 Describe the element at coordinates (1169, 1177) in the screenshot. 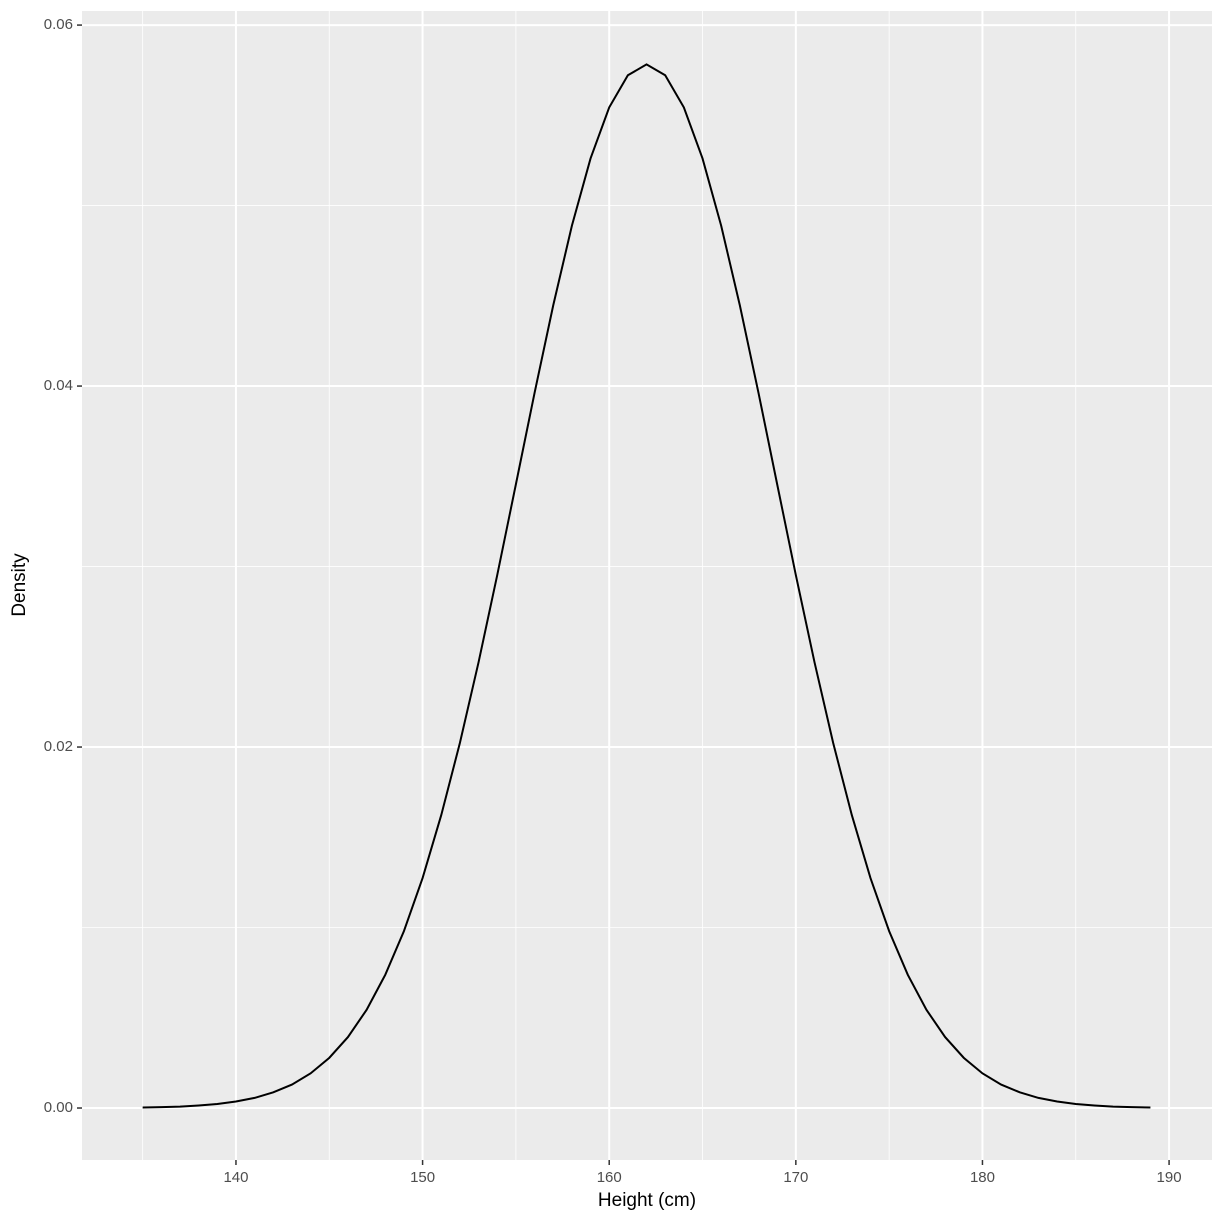

I see `x-tick-label: 190` at that location.